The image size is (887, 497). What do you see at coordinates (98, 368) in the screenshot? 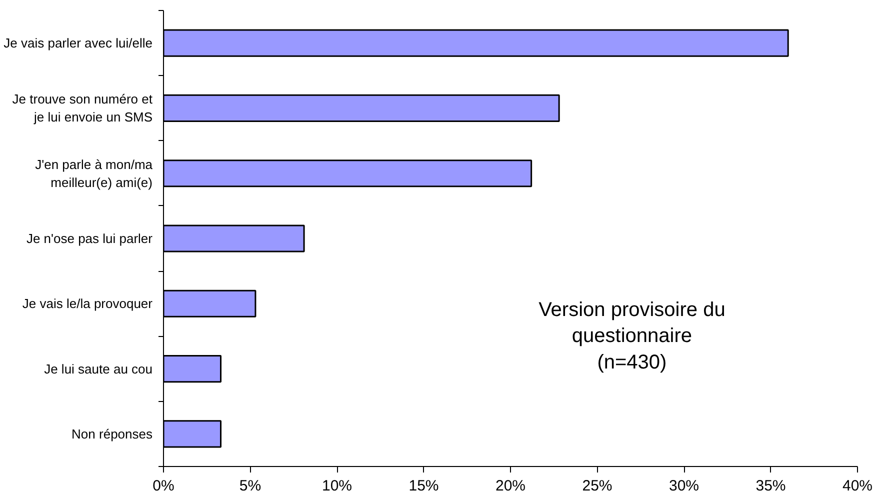
I see `y-tick-label: Je lui saute au cou` at bounding box center [98, 368].